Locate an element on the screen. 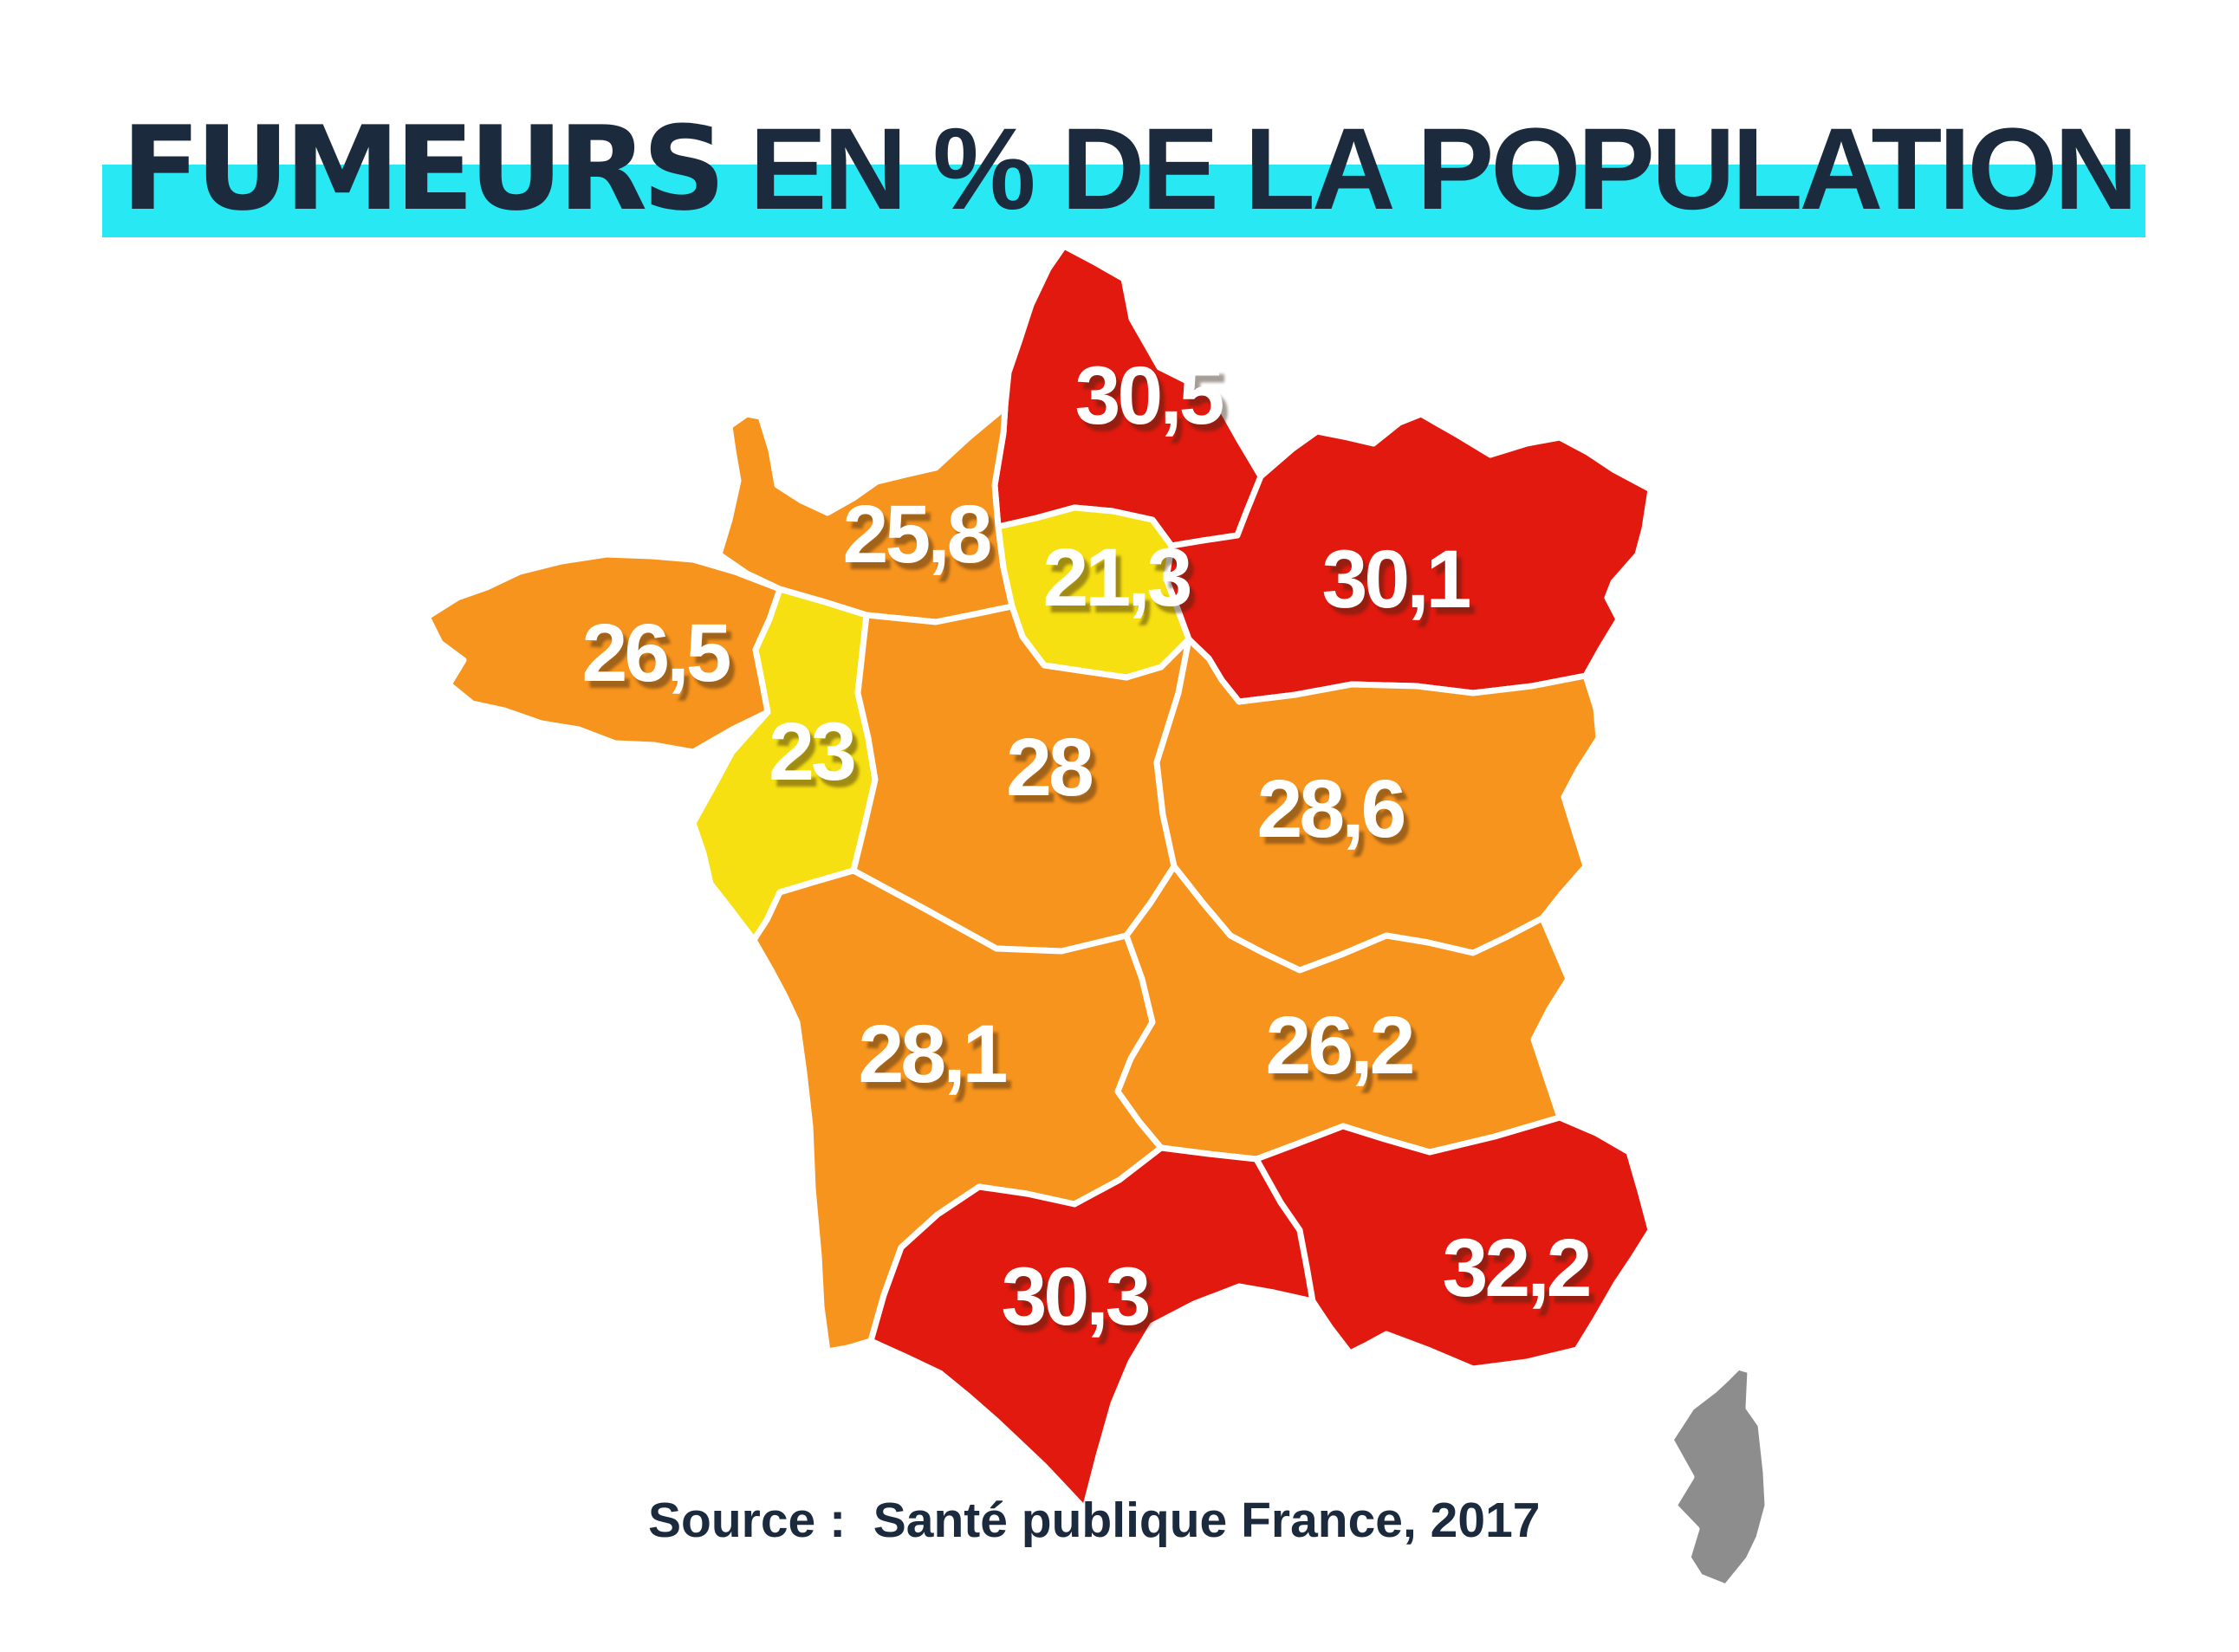  region-value-normandie: 25,8 is located at coordinates (917, 534).